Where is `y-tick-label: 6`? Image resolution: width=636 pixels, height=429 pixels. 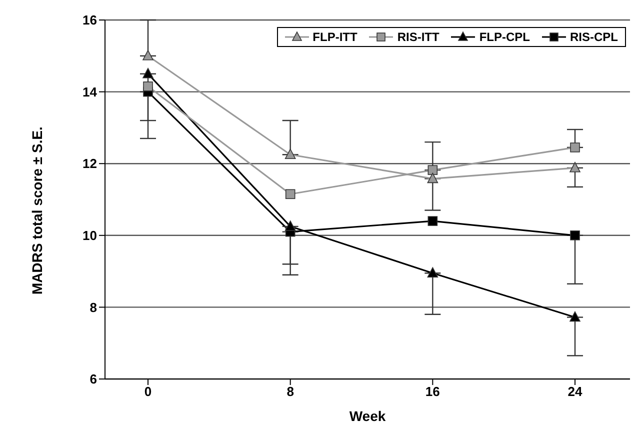
y-tick-label: 6 is located at coordinates (93, 379).